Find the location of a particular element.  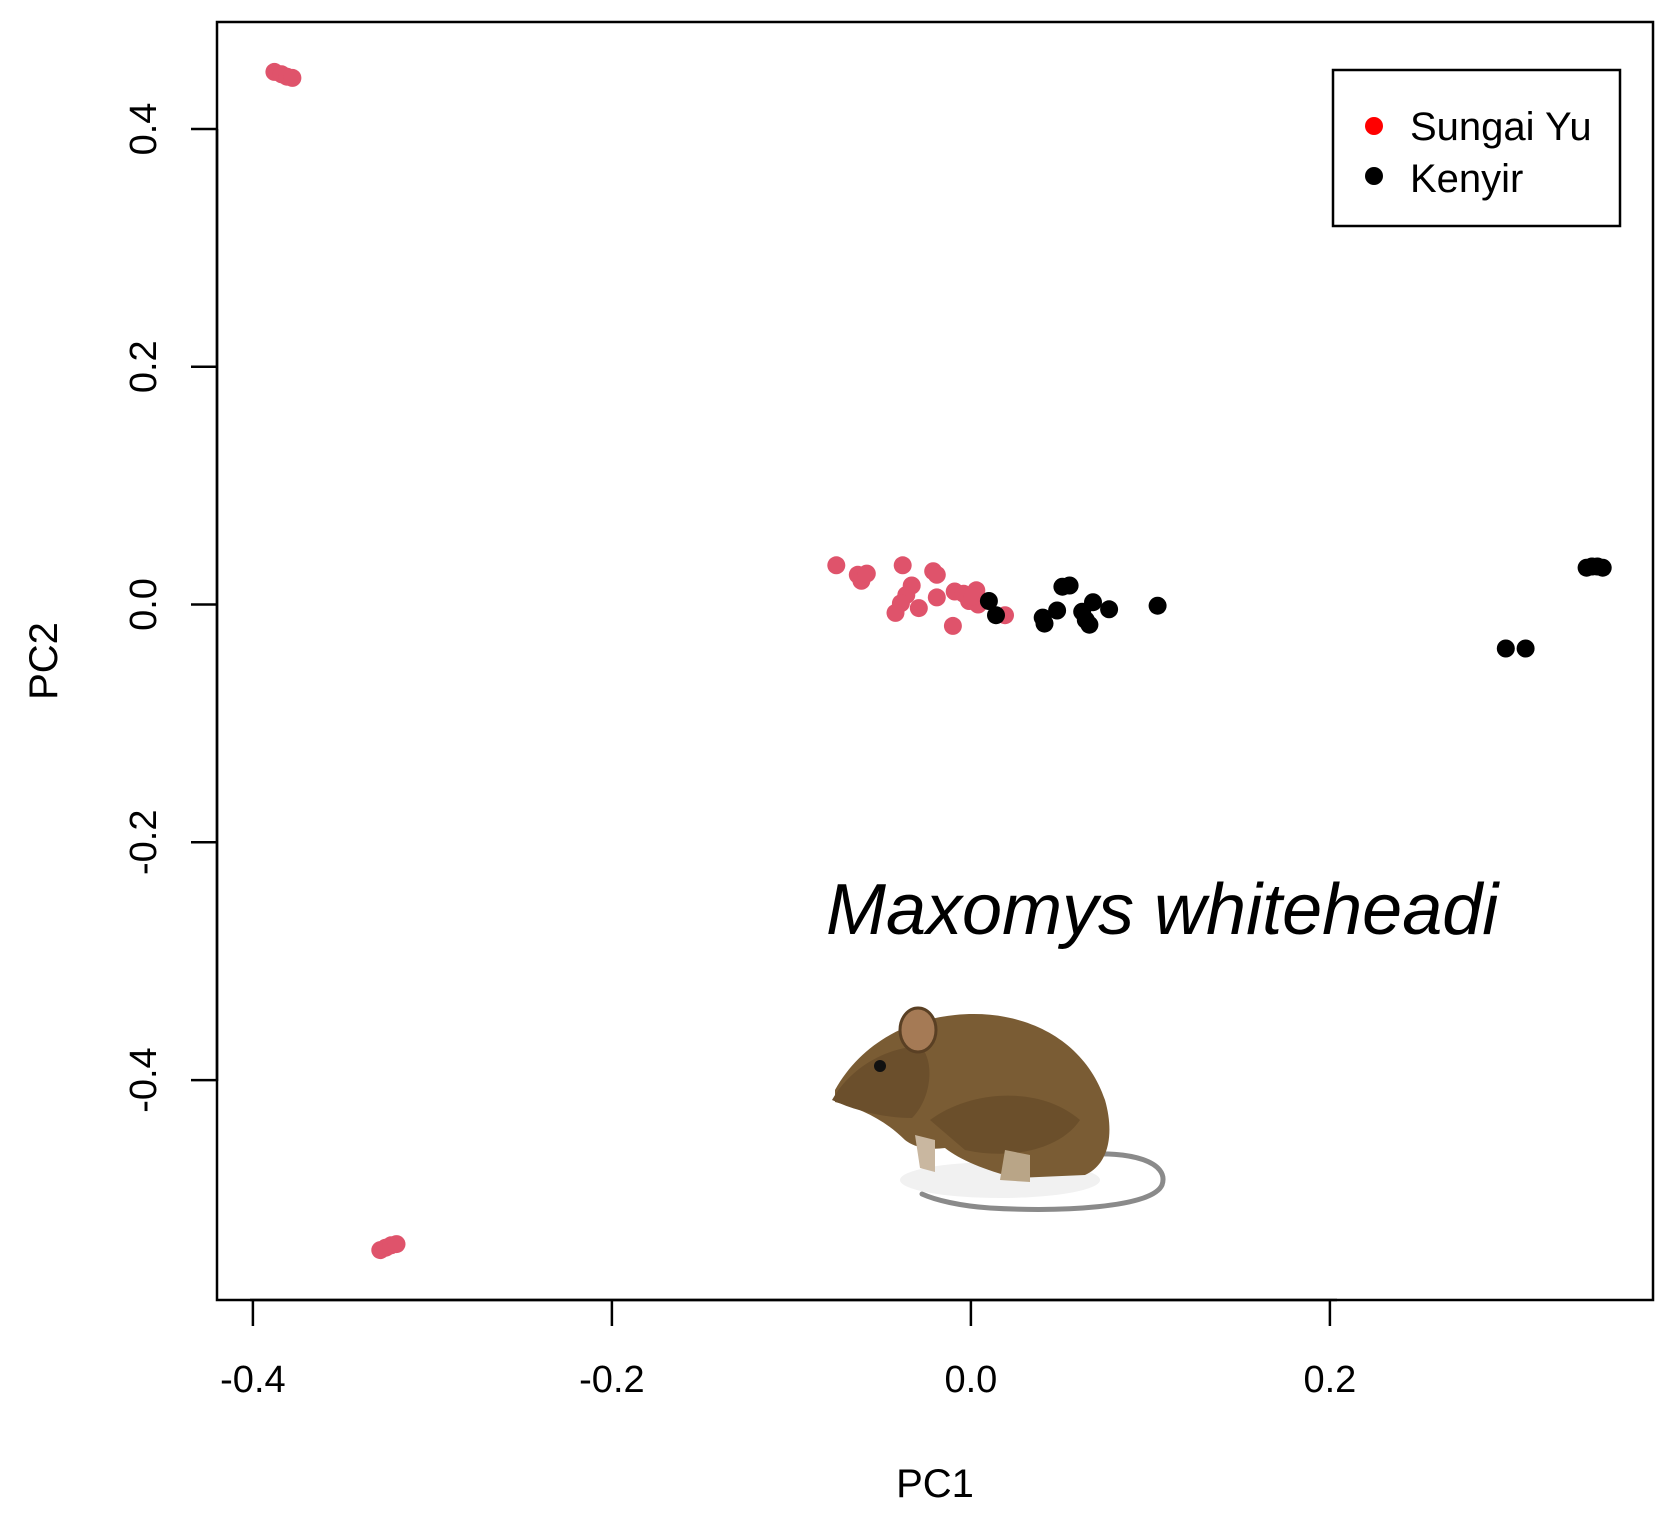

rat-belly-shade is located at coordinates (1005, 1124).